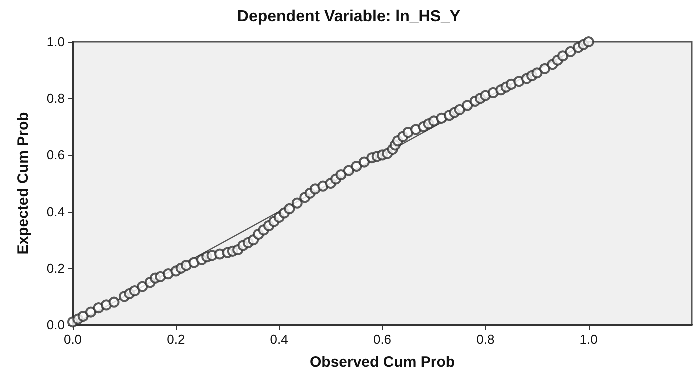 This screenshot has width=698, height=380. Describe the element at coordinates (55, 155) in the screenshot. I see `y-tick-label: 0.6` at that location.